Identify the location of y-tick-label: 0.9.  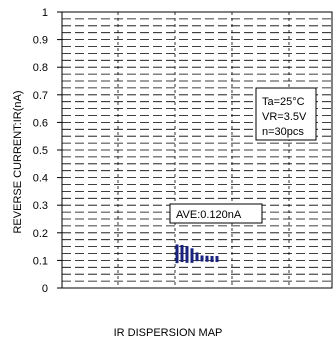
(40, 41).